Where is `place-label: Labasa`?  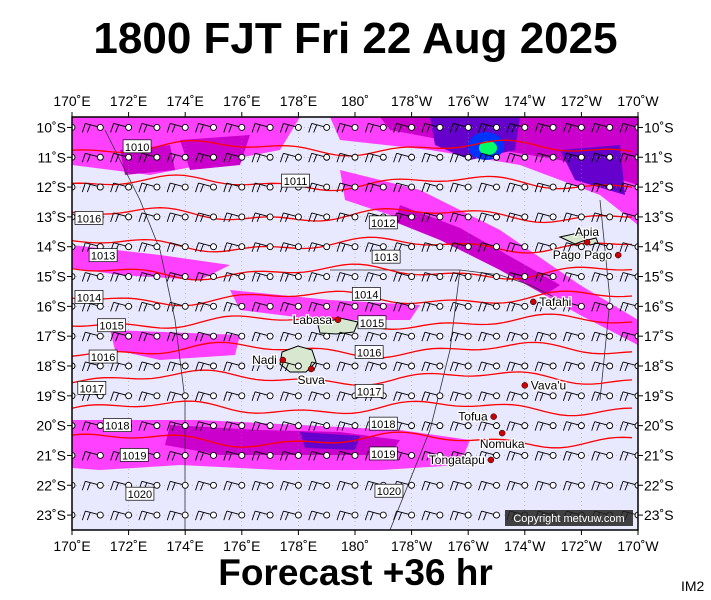
place-label: Labasa is located at coordinates (313, 320).